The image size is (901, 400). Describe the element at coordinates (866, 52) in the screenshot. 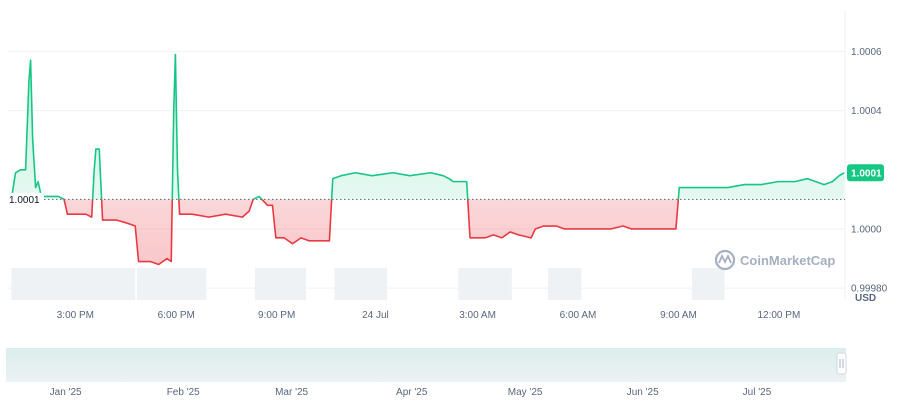

I see `y-tick-label: 1.0006` at that location.